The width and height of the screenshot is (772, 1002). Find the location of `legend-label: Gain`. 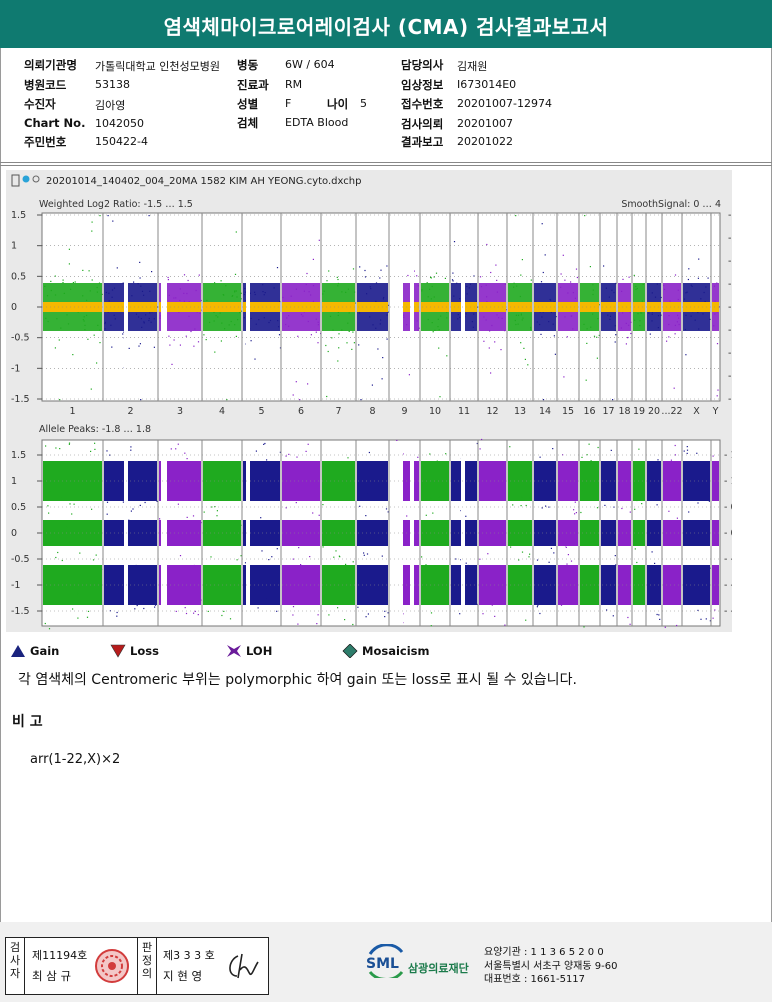

legend-label: Gain is located at coordinates (45, 651).